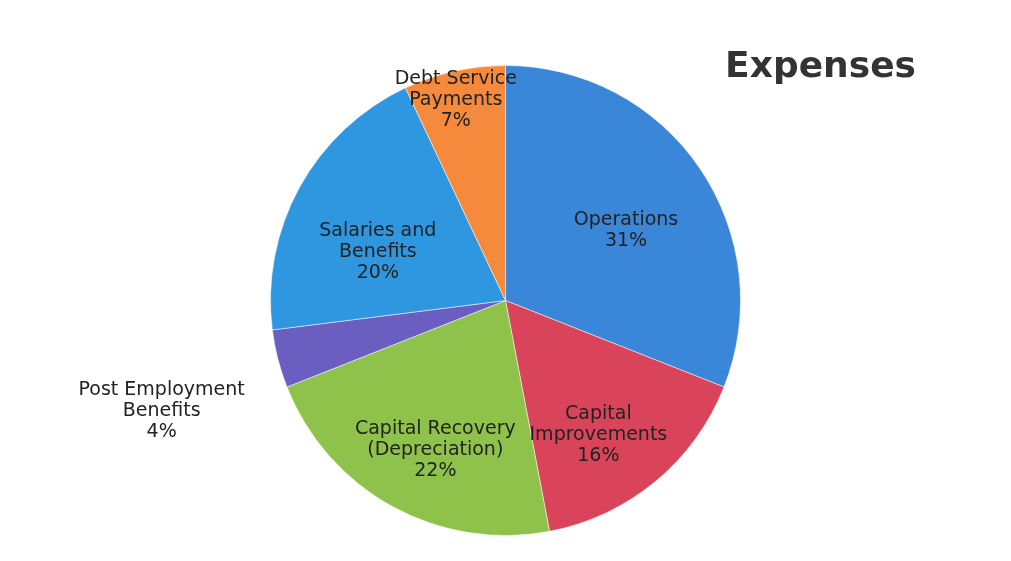 The height and width of the screenshot is (561, 1011). What do you see at coordinates (377, 271) in the screenshot?
I see `data-label: 20%` at bounding box center [377, 271].